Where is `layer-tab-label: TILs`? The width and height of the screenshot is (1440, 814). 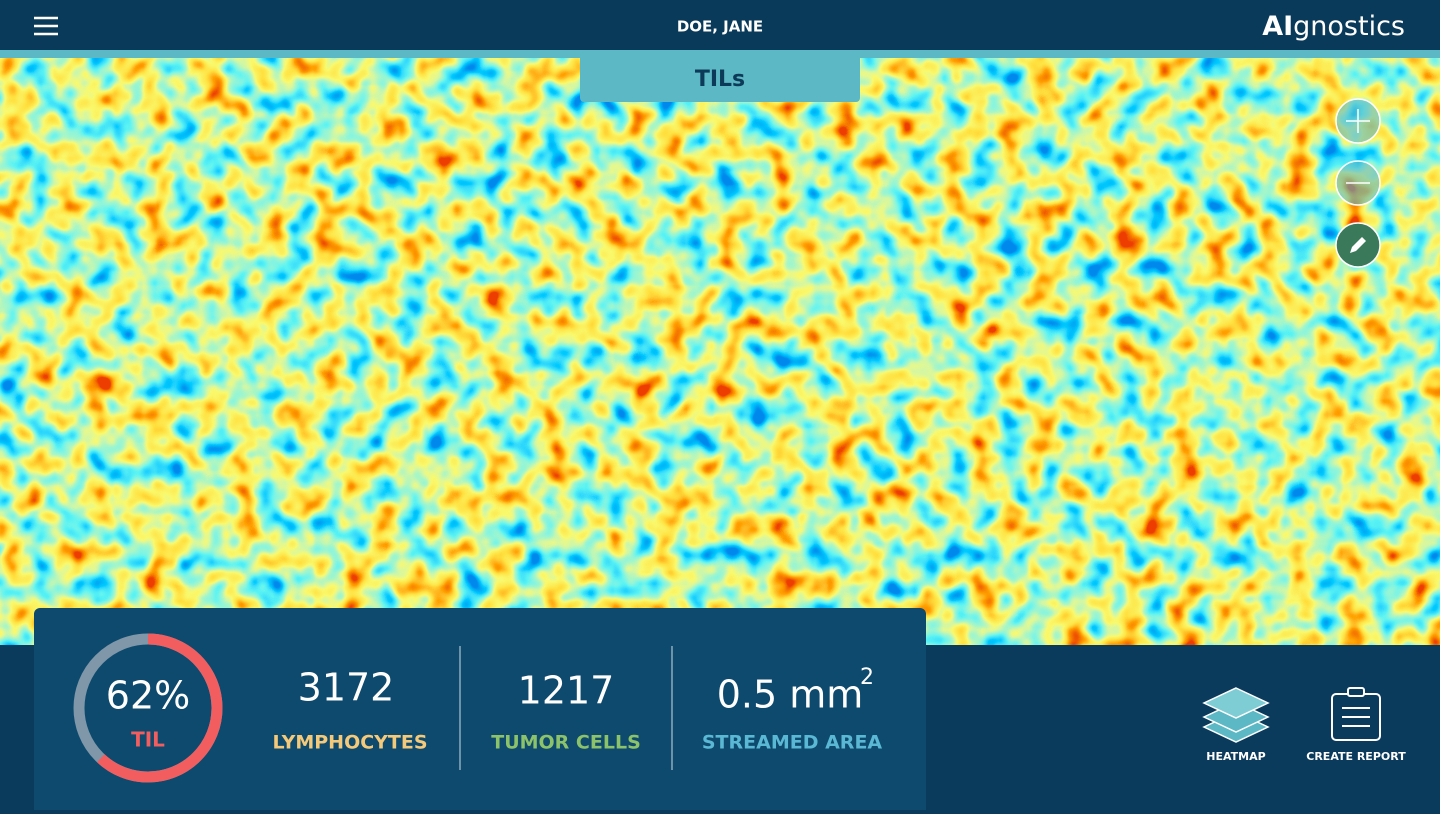 layer-tab-label: TILs is located at coordinates (720, 79).